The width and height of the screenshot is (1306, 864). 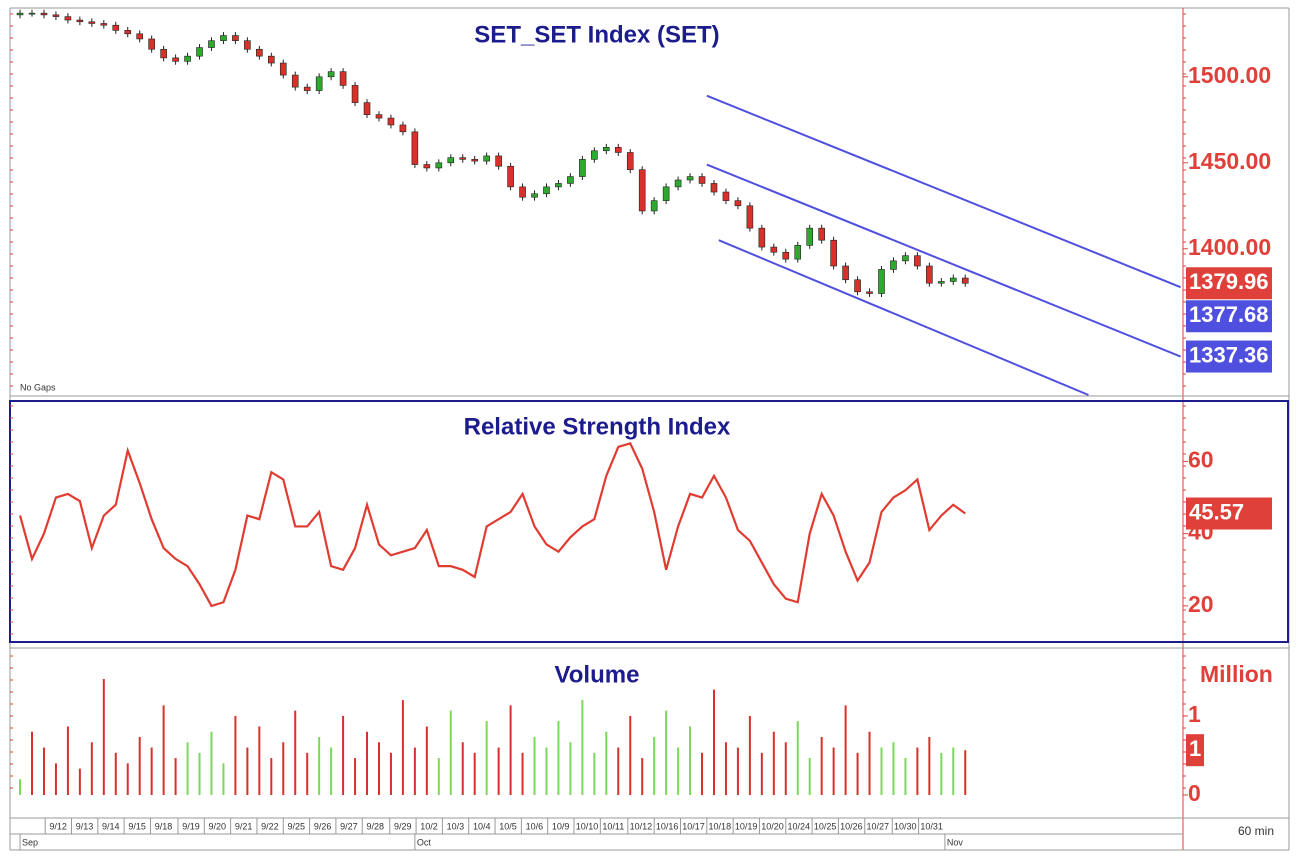 What do you see at coordinates (597, 426) in the screenshot?
I see `chart-title: Relative Strength Index` at bounding box center [597, 426].